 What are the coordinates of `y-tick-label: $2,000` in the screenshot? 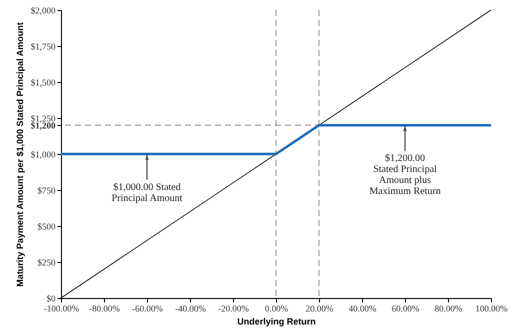 It's located at (43, 11).